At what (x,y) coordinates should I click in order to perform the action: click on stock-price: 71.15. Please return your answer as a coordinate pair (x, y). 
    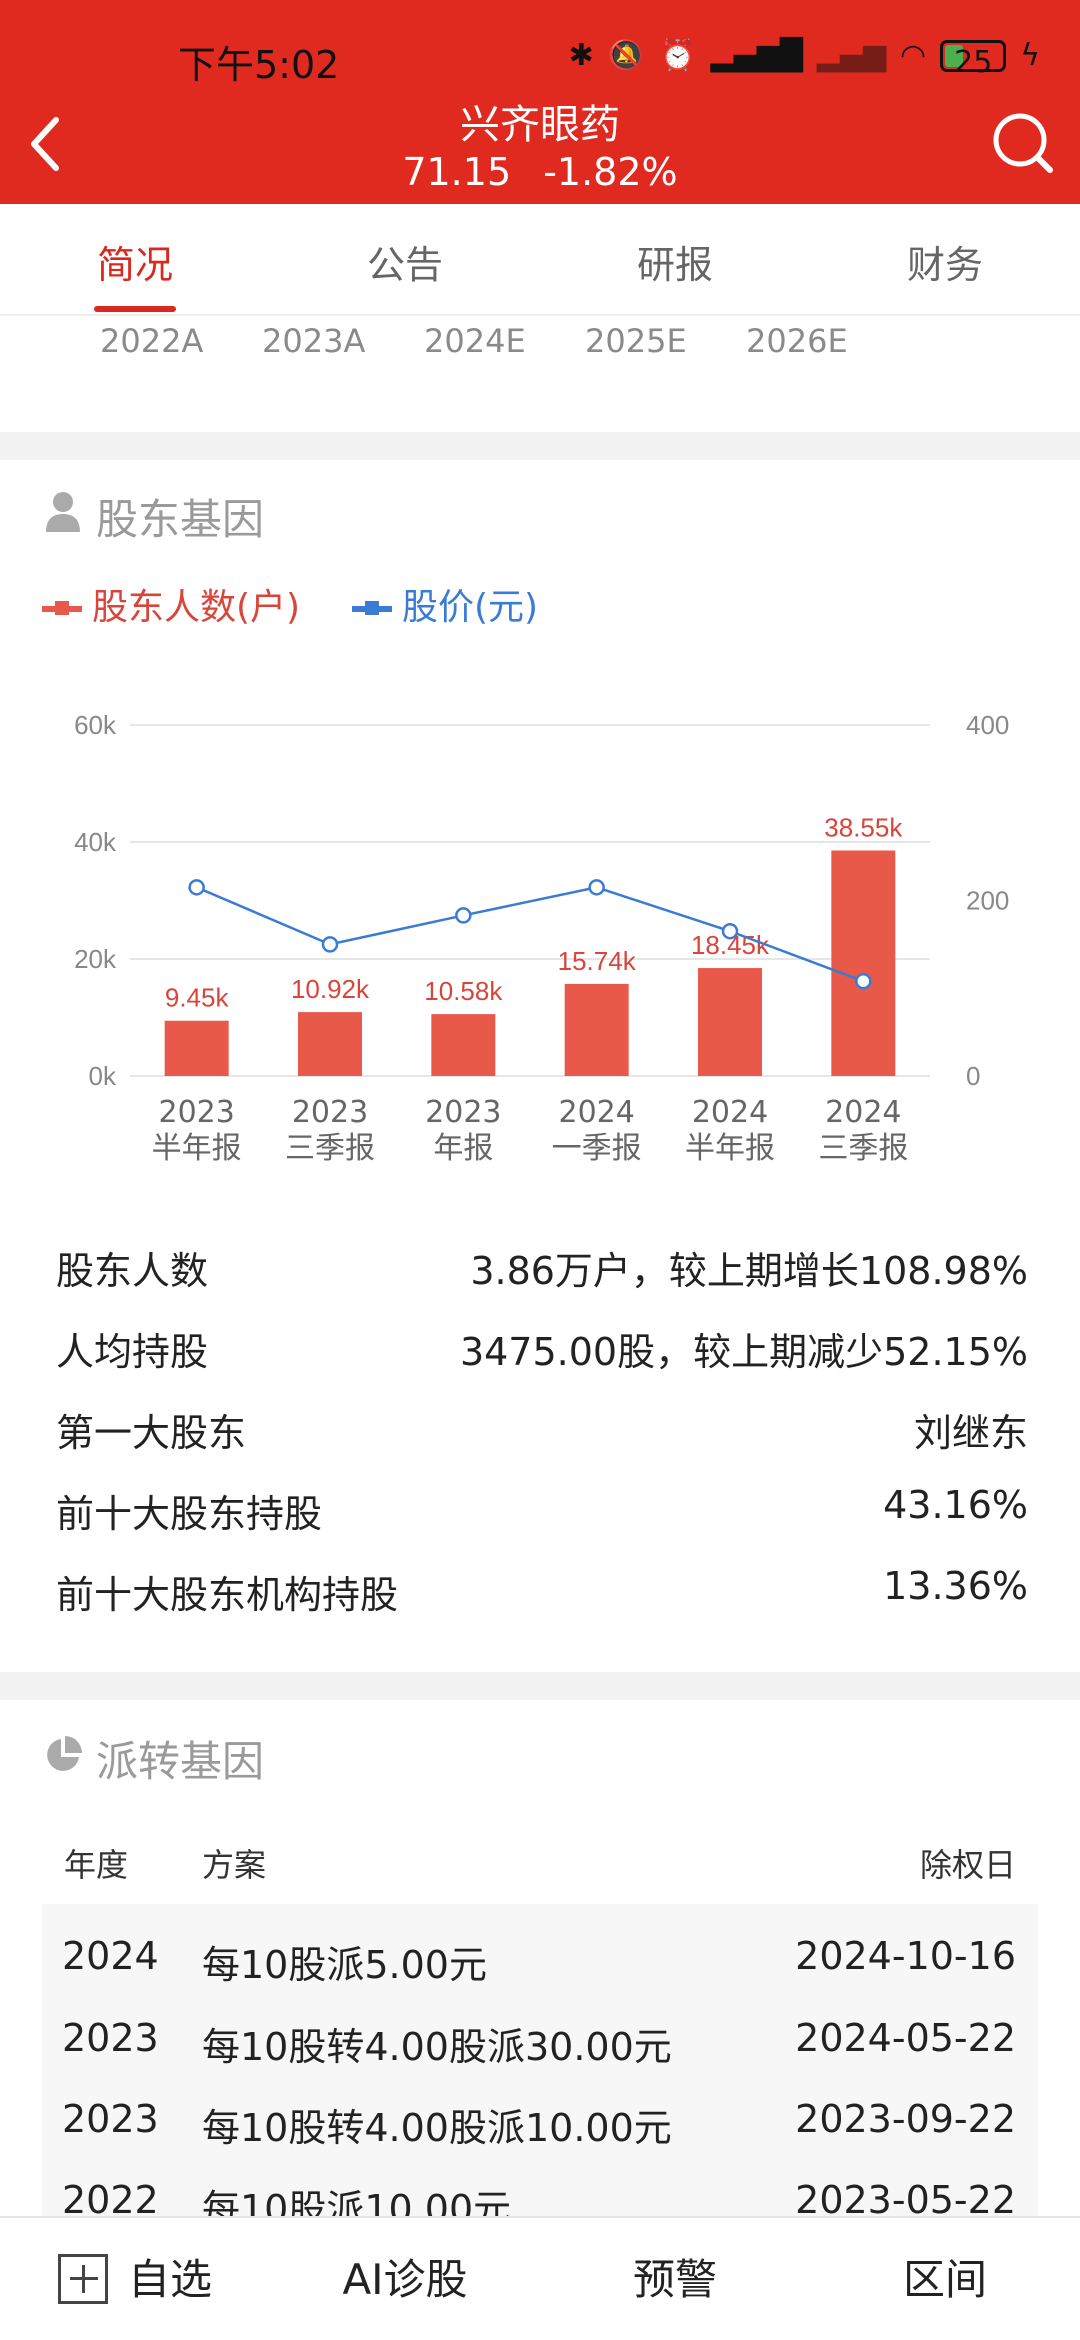
    Looking at the image, I should click on (457, 172).